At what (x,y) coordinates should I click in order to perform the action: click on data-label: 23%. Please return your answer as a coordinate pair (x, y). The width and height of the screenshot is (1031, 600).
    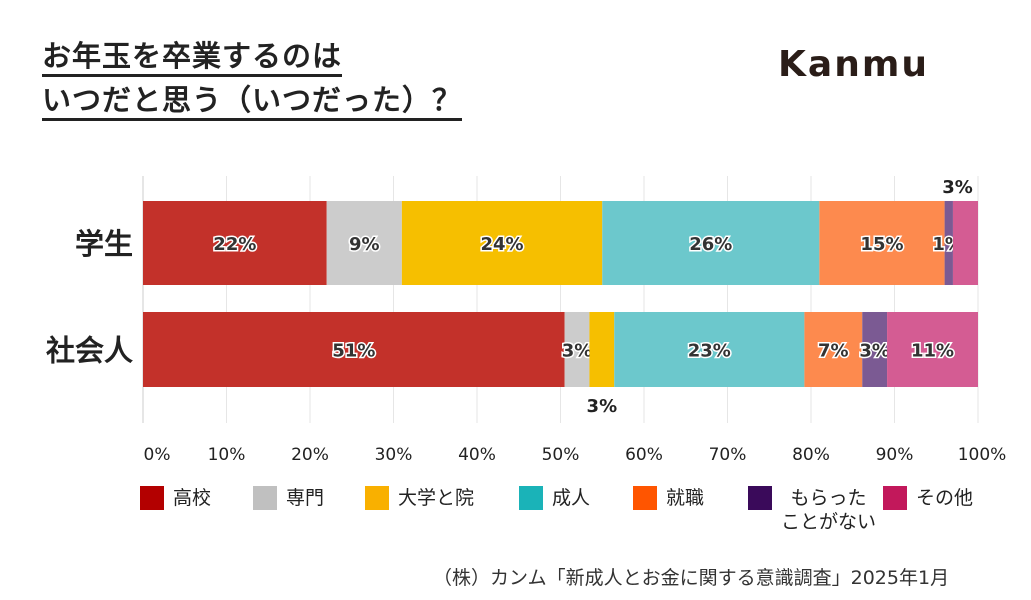
    Looking at the image, I should click on (709, 351).